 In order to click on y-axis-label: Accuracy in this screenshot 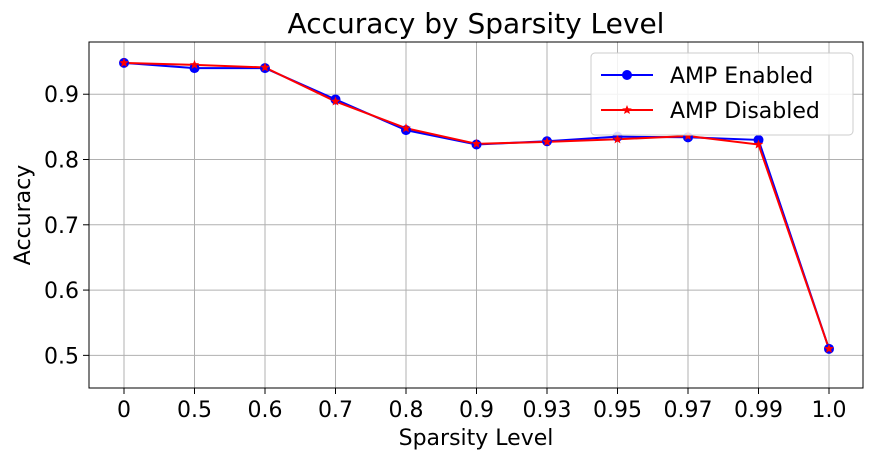, I will do `click(23, 215)`.